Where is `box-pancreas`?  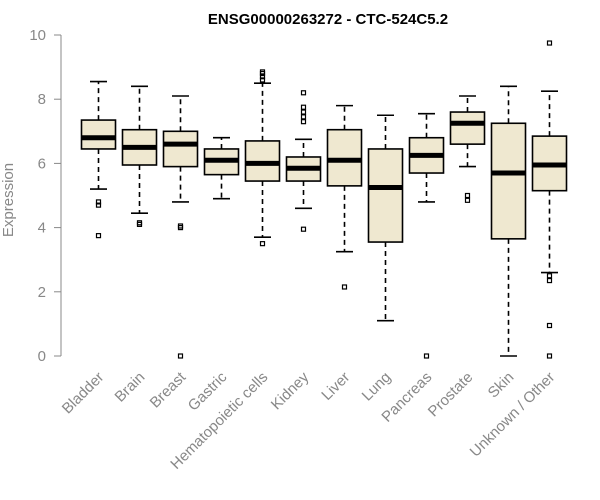 box-pancreas is located at coordinates (426, 235).